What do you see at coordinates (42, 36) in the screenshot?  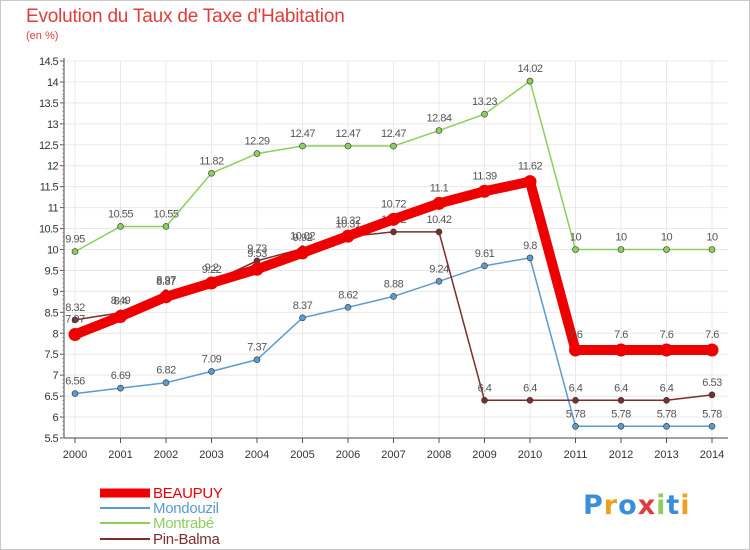 I see `chart-subtitle: (en %)` at bounding box center [42, 36].